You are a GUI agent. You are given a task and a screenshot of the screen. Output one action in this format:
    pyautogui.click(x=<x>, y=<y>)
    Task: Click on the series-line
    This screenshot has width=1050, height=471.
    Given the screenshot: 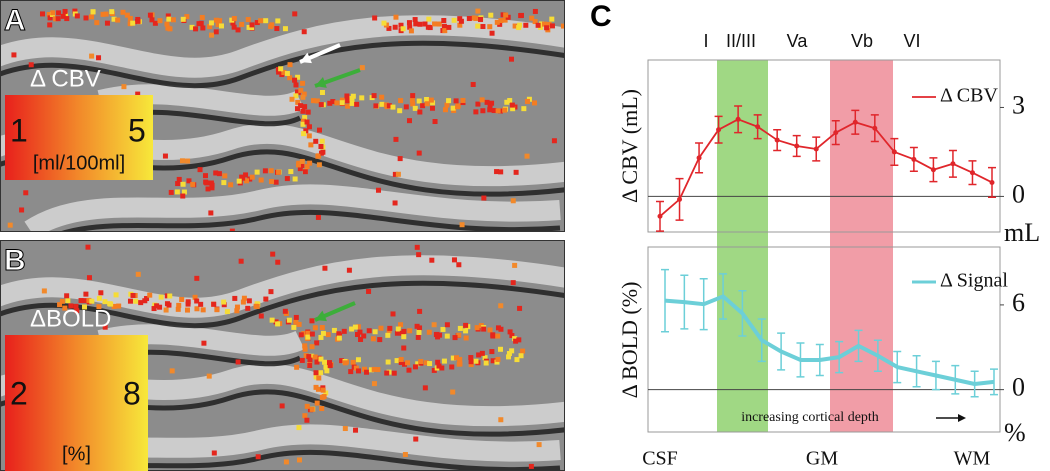 What is the action you would take?
    pyautogui.click(x=829, y=340)
    